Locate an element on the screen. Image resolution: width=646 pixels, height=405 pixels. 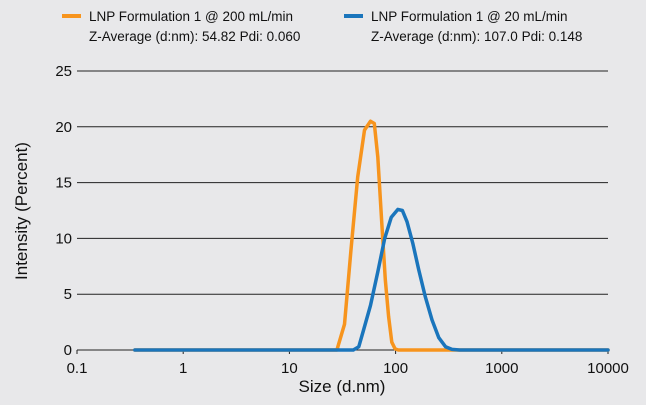
y-axis-ticks: 0 5 10 15 20 25 is located at coordinates (63, 211).